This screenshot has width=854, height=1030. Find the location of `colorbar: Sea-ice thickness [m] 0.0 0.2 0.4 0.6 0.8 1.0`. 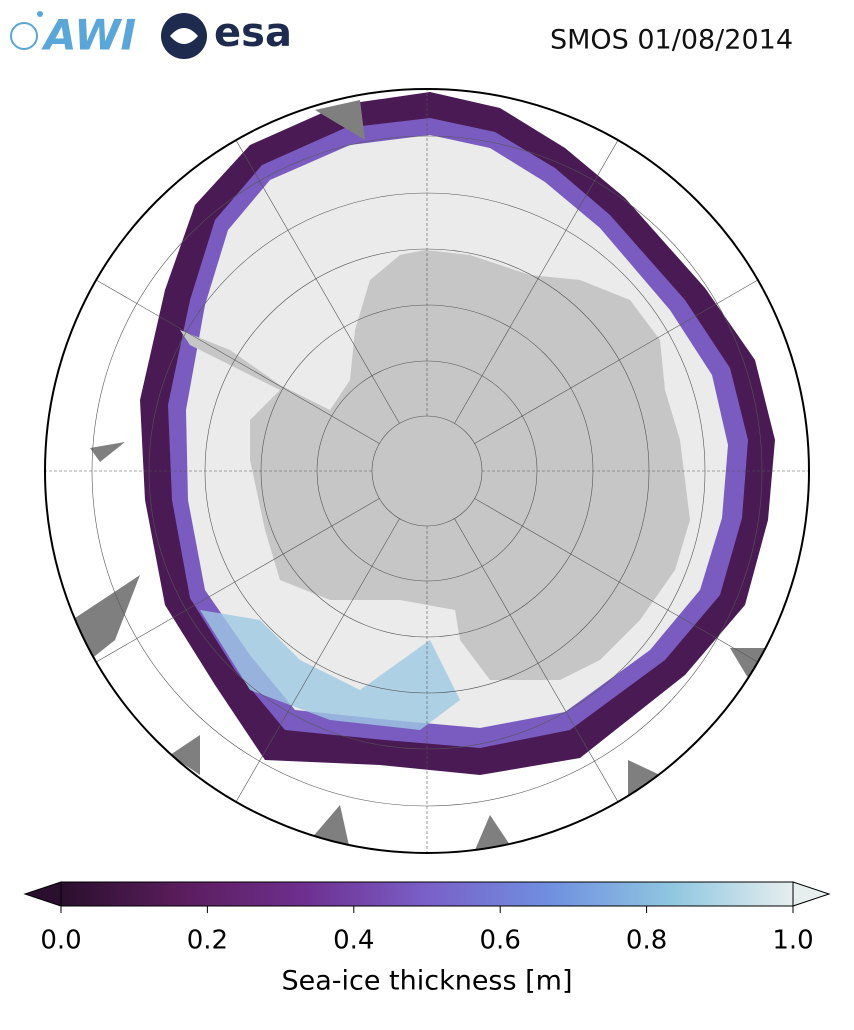

colorbar: Sea-ice thickness [m] 0.0 0.2 0.4 0.6 0.8 1.0 is located at coordinates (427, 939).